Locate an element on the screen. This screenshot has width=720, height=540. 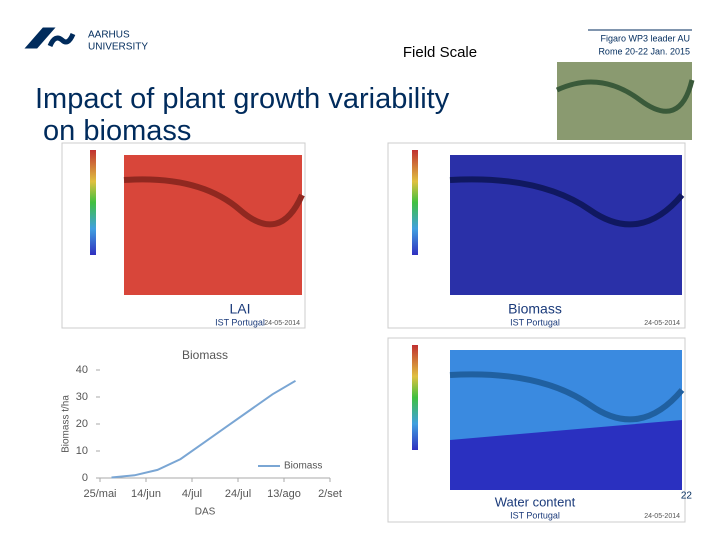
event-info: Figaro WP3 leader AU is located at coordinates (645, 38).